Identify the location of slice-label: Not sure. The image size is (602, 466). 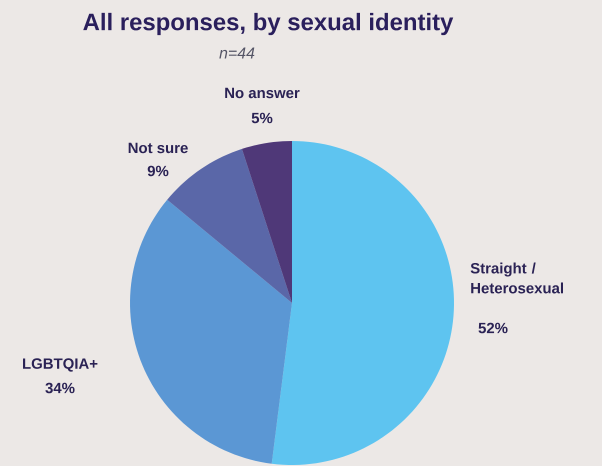
(158, 148).